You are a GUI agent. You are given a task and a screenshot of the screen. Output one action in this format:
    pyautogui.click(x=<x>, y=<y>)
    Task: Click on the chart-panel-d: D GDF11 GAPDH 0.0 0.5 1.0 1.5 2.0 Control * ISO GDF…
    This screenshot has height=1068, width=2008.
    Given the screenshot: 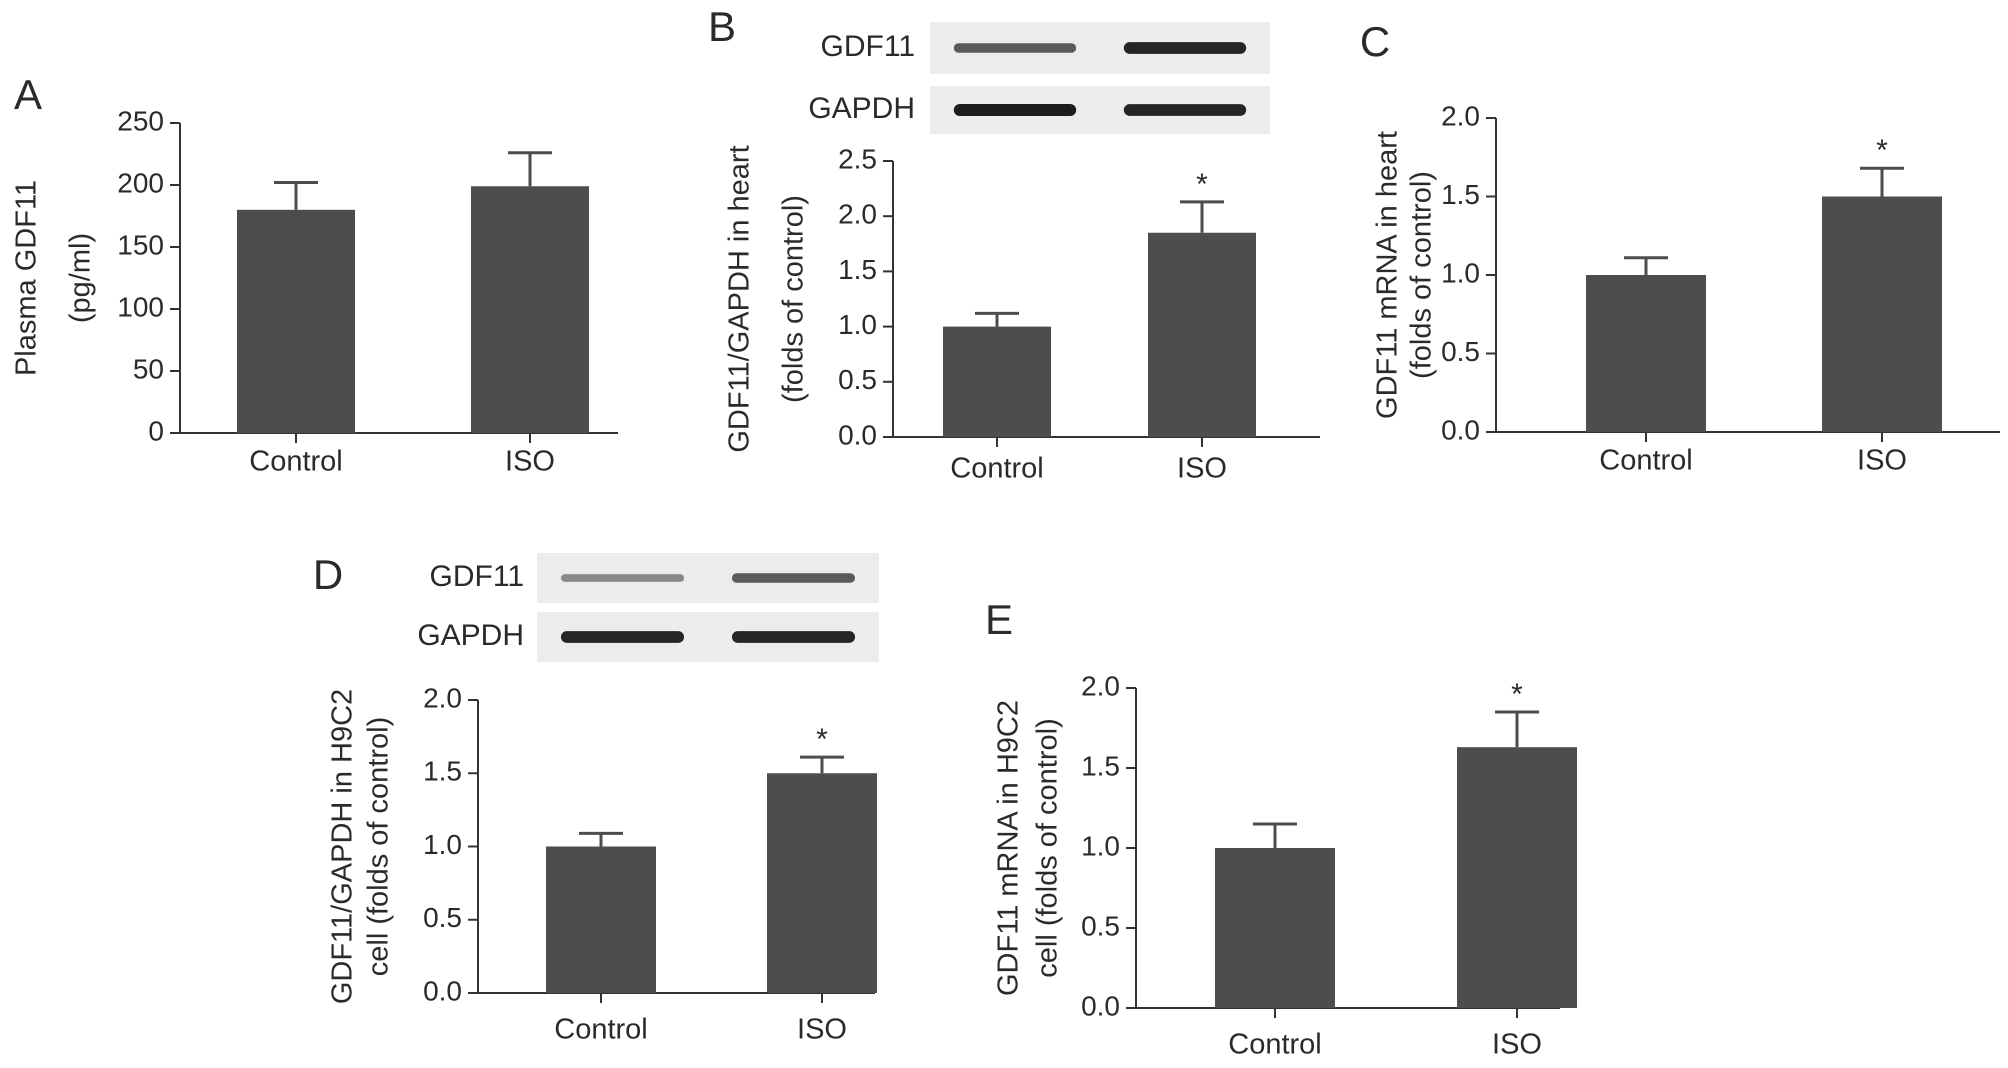 What is the action you would take?
    pyautogui.click(x=596, y=798)
    